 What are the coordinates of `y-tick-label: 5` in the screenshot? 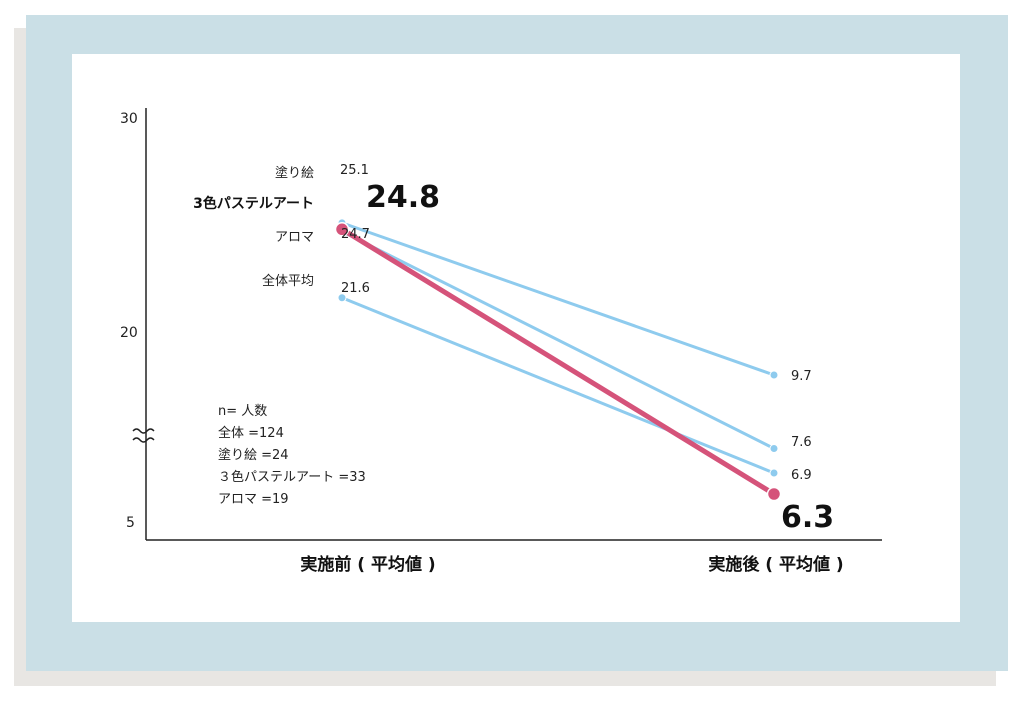 It's located at (130, 523).